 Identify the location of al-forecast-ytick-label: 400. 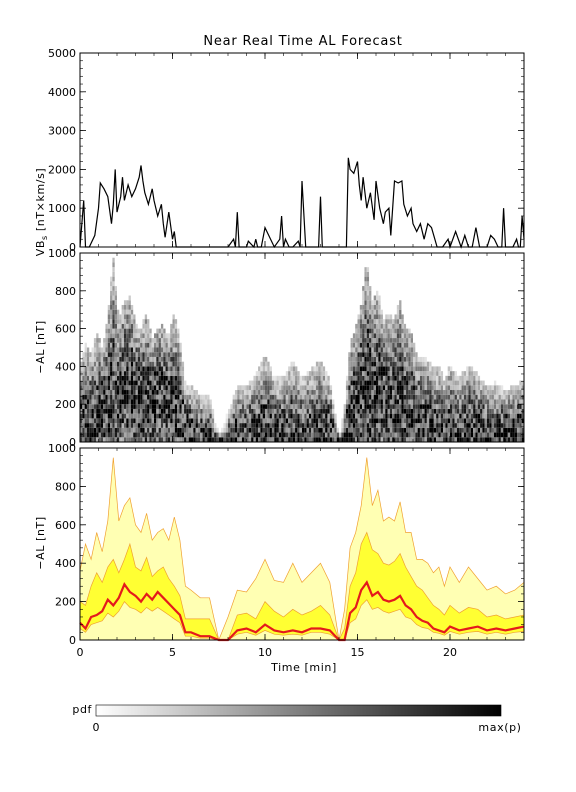
(65, 563).